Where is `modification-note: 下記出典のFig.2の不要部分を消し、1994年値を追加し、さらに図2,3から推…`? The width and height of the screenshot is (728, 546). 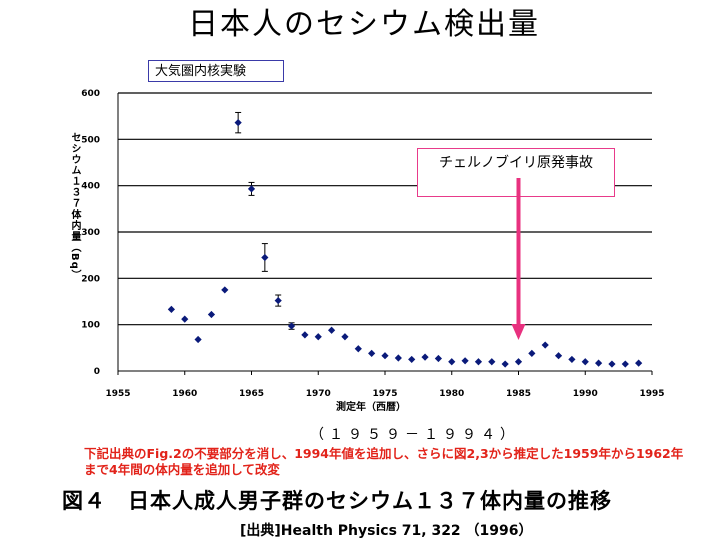
modification-note: 下記出典のFig.2の不要部分を消し、1994年値を追加し、さらに図2,3から推… is located at coordinates (384, 461).